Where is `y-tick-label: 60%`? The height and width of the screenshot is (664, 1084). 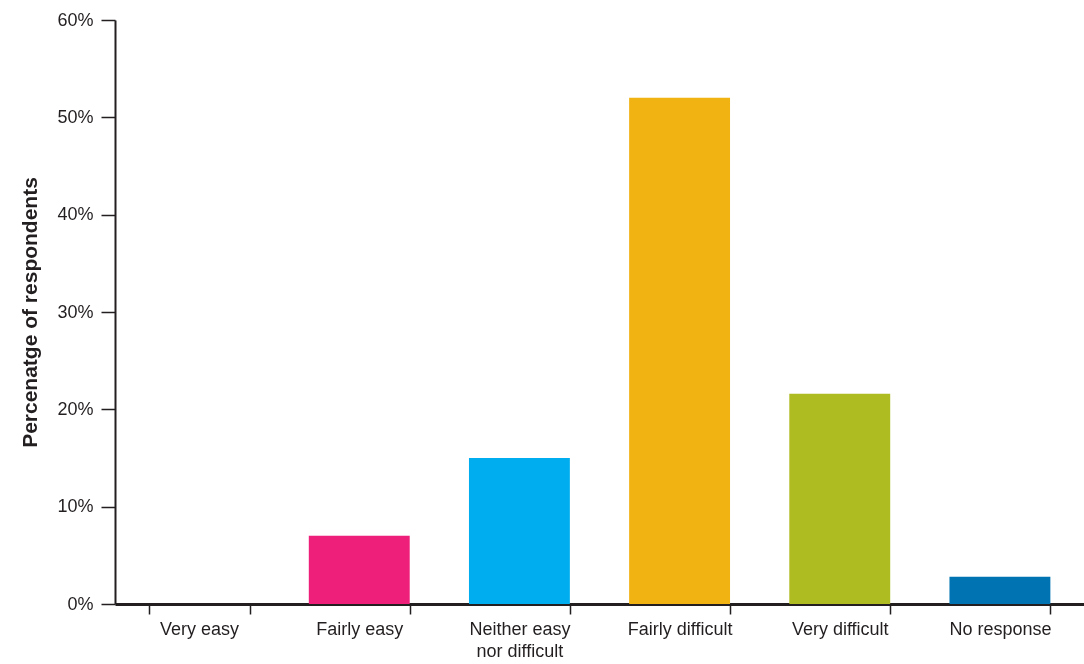 y-tick-label: 60% is located at coordinates (75, 19).